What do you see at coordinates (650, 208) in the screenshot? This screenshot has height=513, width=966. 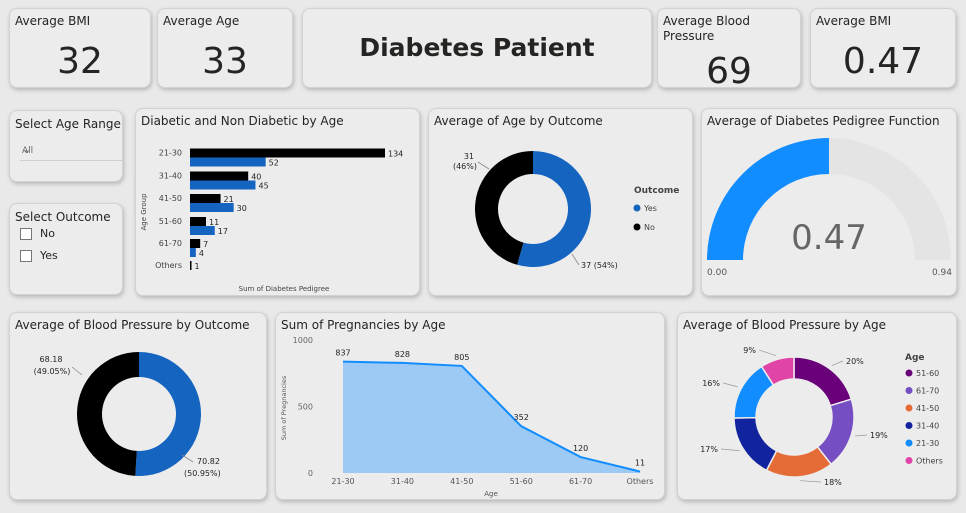 I see `legend-label: Yes` at bounding box center [650, 208].